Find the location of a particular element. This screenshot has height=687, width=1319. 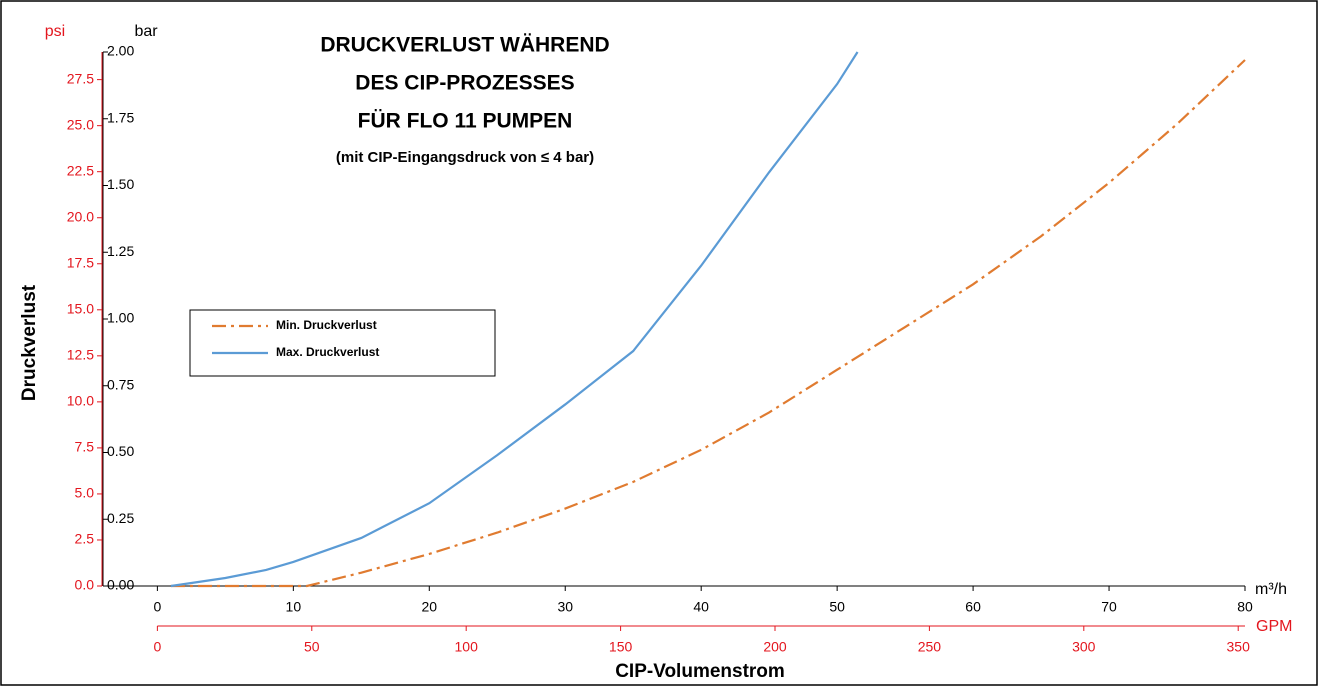

x2-tick-label: 350 is located at coordinates (1239, 647).